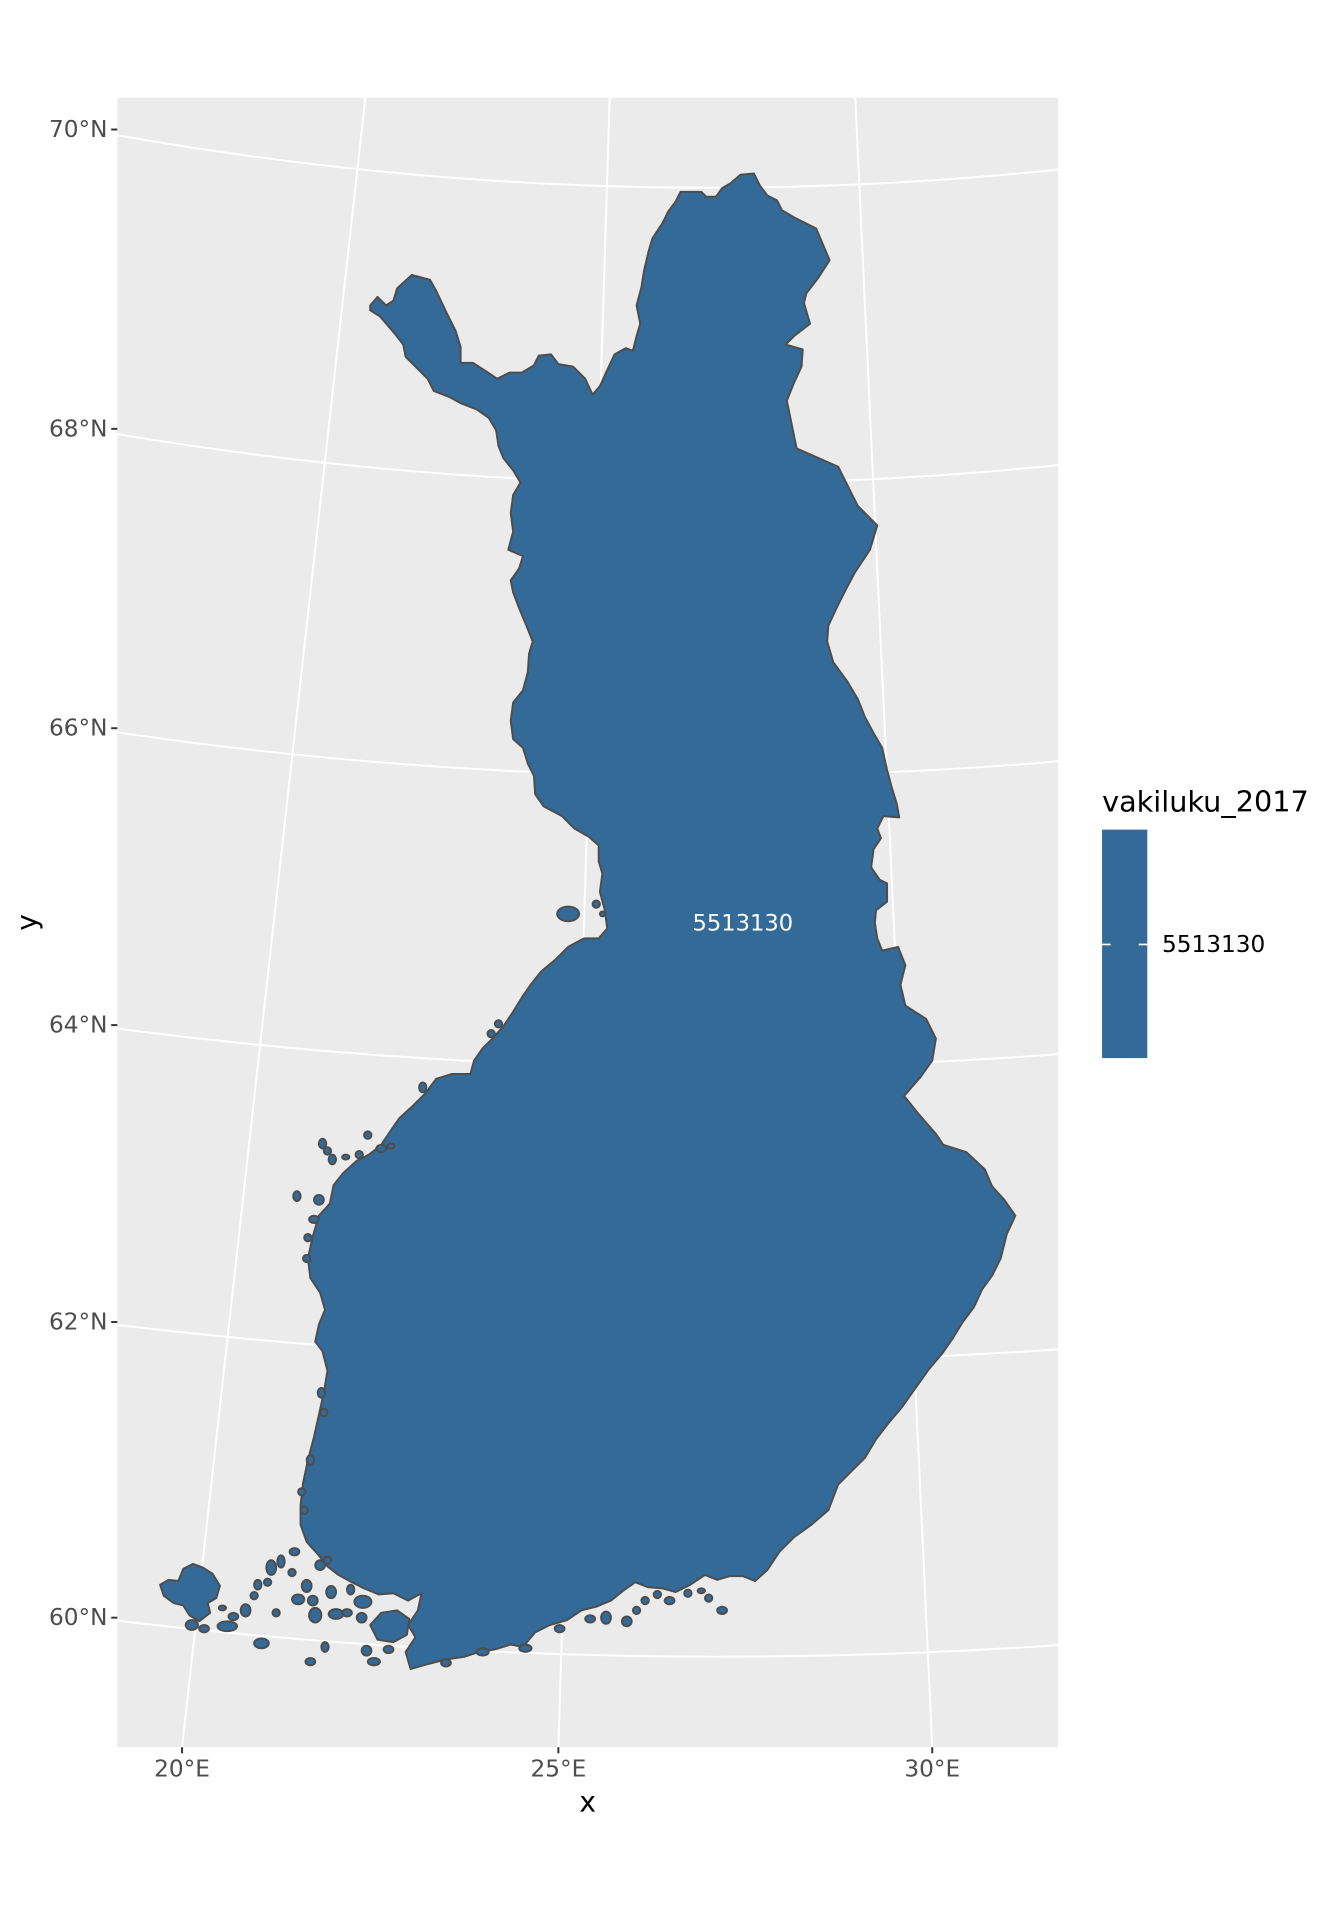 The image size is (1344, 1920). Describe the element at coordinates (78, 728) in the screenshot. I see `y-tick-label: 66°N` at that location.